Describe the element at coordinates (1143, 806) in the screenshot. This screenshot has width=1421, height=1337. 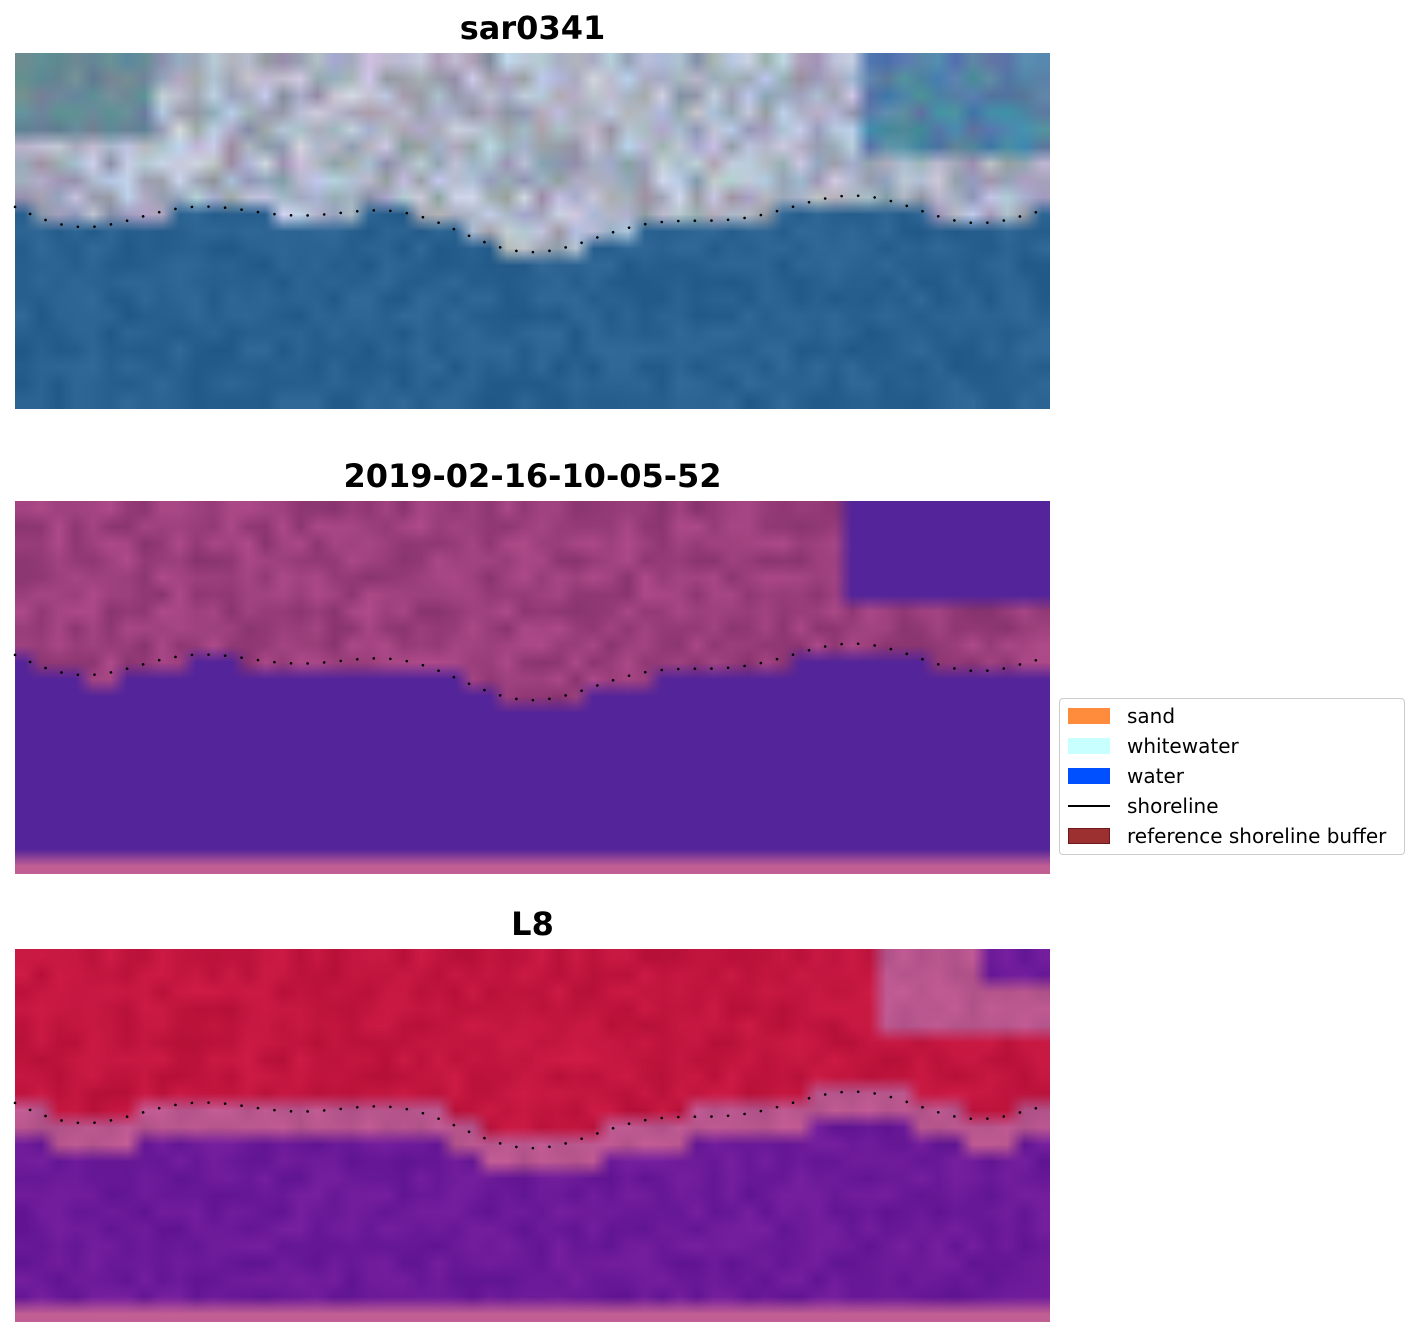
I see `legend-item-shoreline: shoreline` at that location.